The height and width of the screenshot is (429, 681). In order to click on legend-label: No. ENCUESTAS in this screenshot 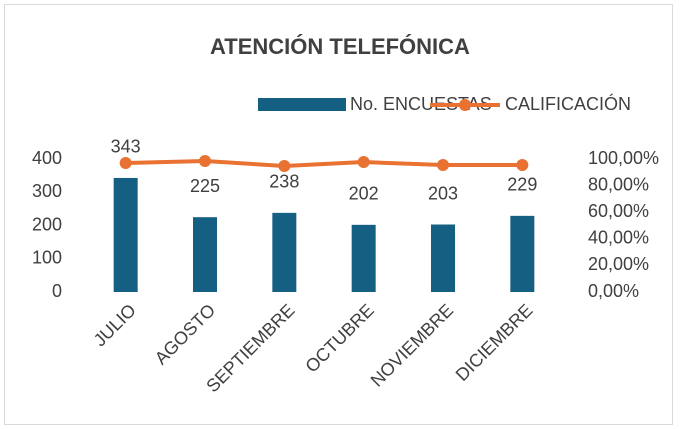, I will do `click(421, 104)`.